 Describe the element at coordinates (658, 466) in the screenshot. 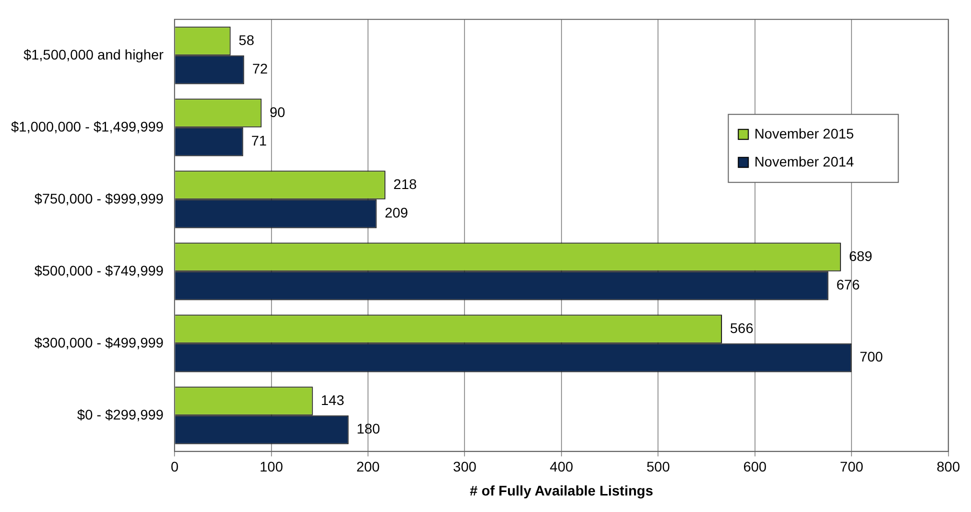

I see `x-tick-label: 500` at that location.